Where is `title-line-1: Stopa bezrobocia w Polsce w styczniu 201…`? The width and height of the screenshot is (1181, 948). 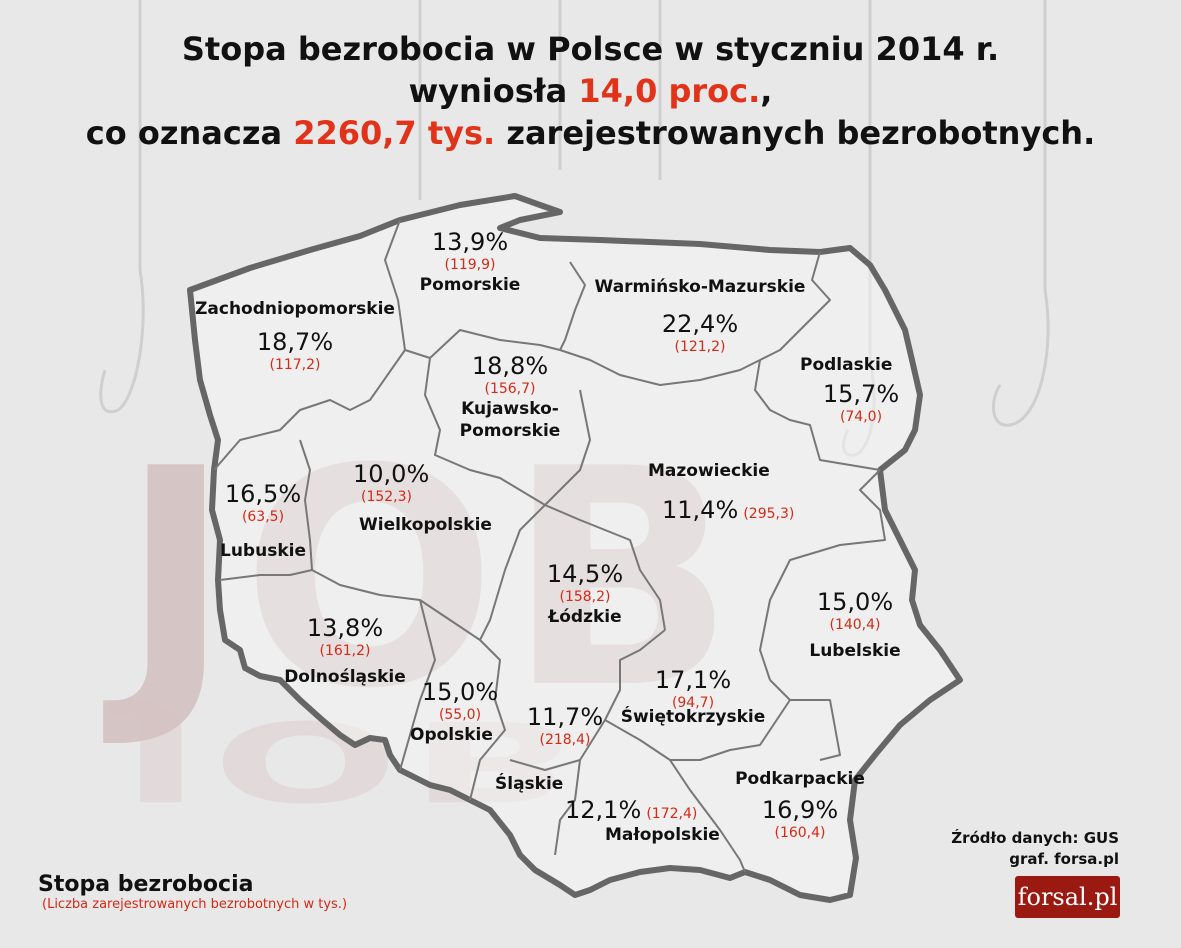 title-line-1: Stopa bezrobocia w Polsce w styczniu 201… is located at coordinates (590, 49).